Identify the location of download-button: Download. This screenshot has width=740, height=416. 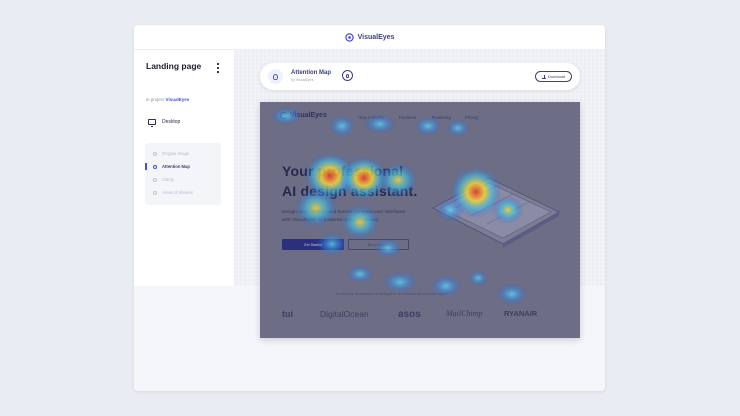
(553, 76).